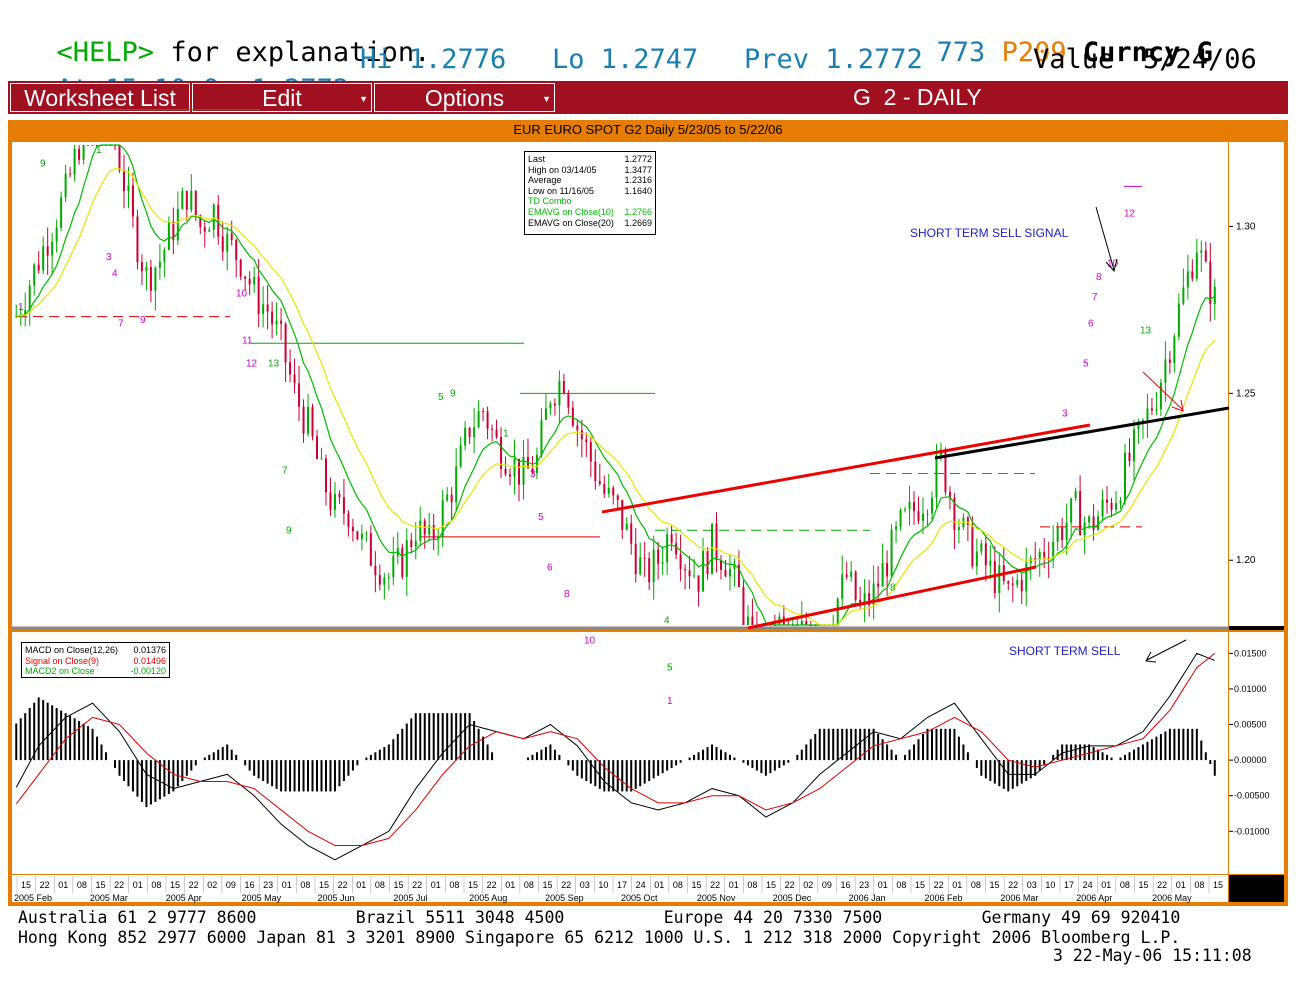 The image size is (1296, 984). What do you see at coordinates (1250, 653) in the screenshot?
I see `macd-axis-label: 0.01500` at bounding box center [1250, 653].